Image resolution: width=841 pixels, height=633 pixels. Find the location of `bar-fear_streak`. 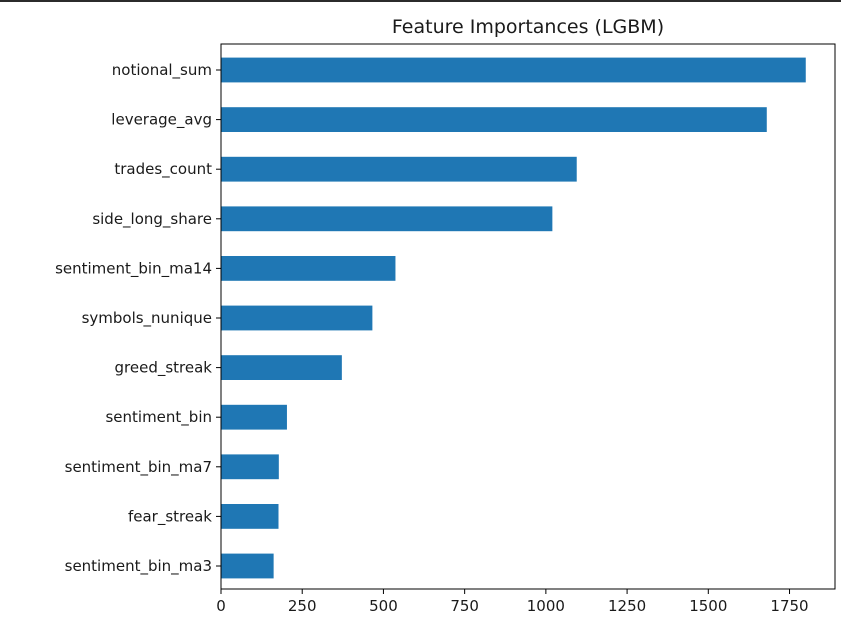

bar-fear_streak is located at coordinates (250, 516).